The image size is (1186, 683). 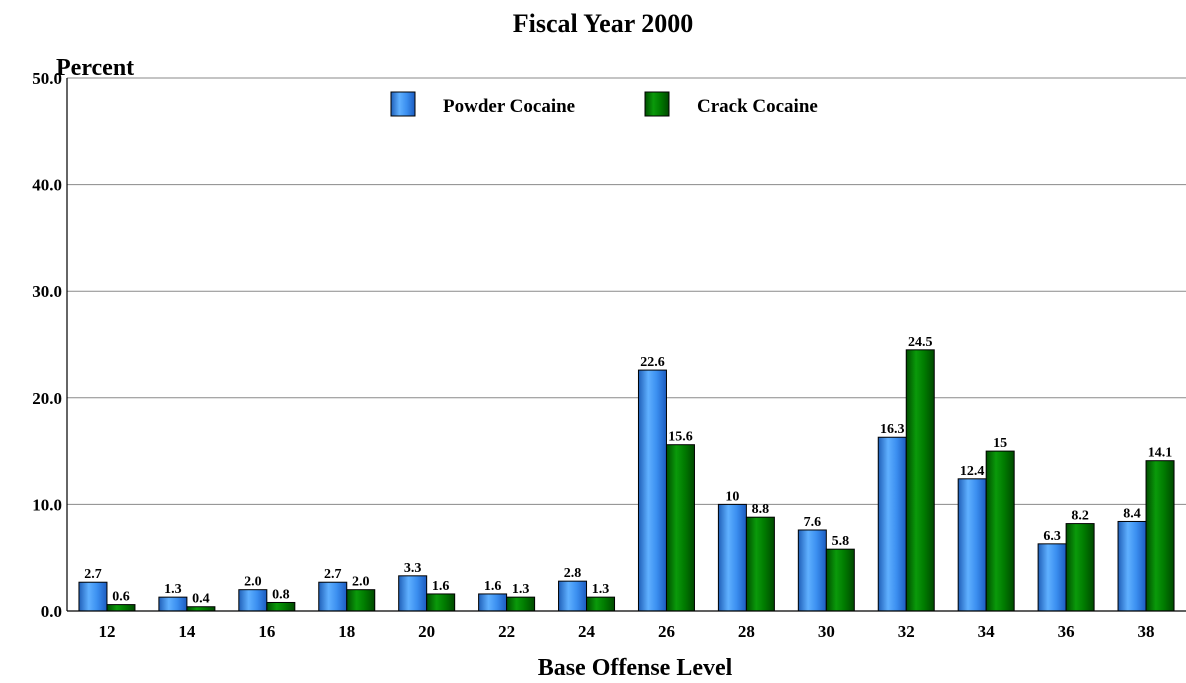 I want to click on x-tick-label: 16, so click(x=266, y=631).